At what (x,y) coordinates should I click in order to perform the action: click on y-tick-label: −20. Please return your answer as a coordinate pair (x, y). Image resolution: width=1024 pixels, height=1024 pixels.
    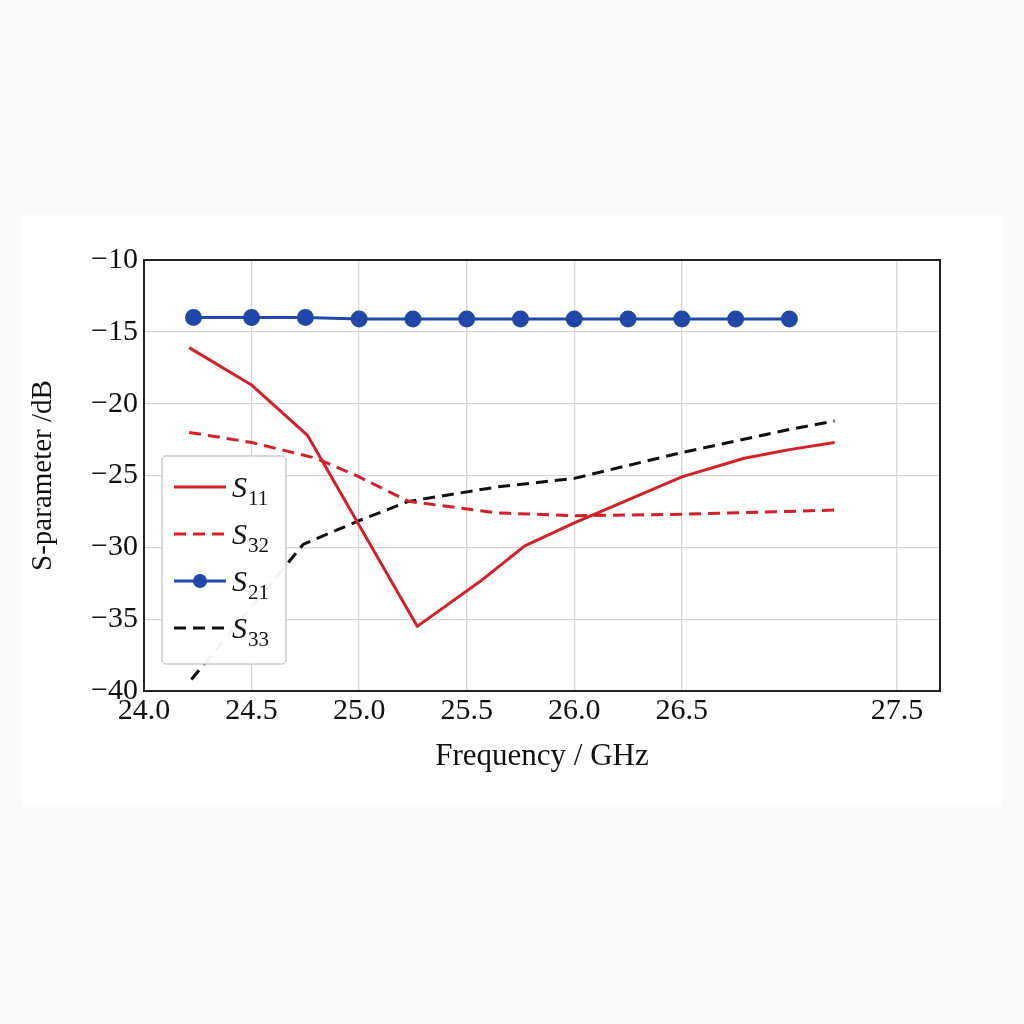
    Looking at the image, I should click on (114, 401).